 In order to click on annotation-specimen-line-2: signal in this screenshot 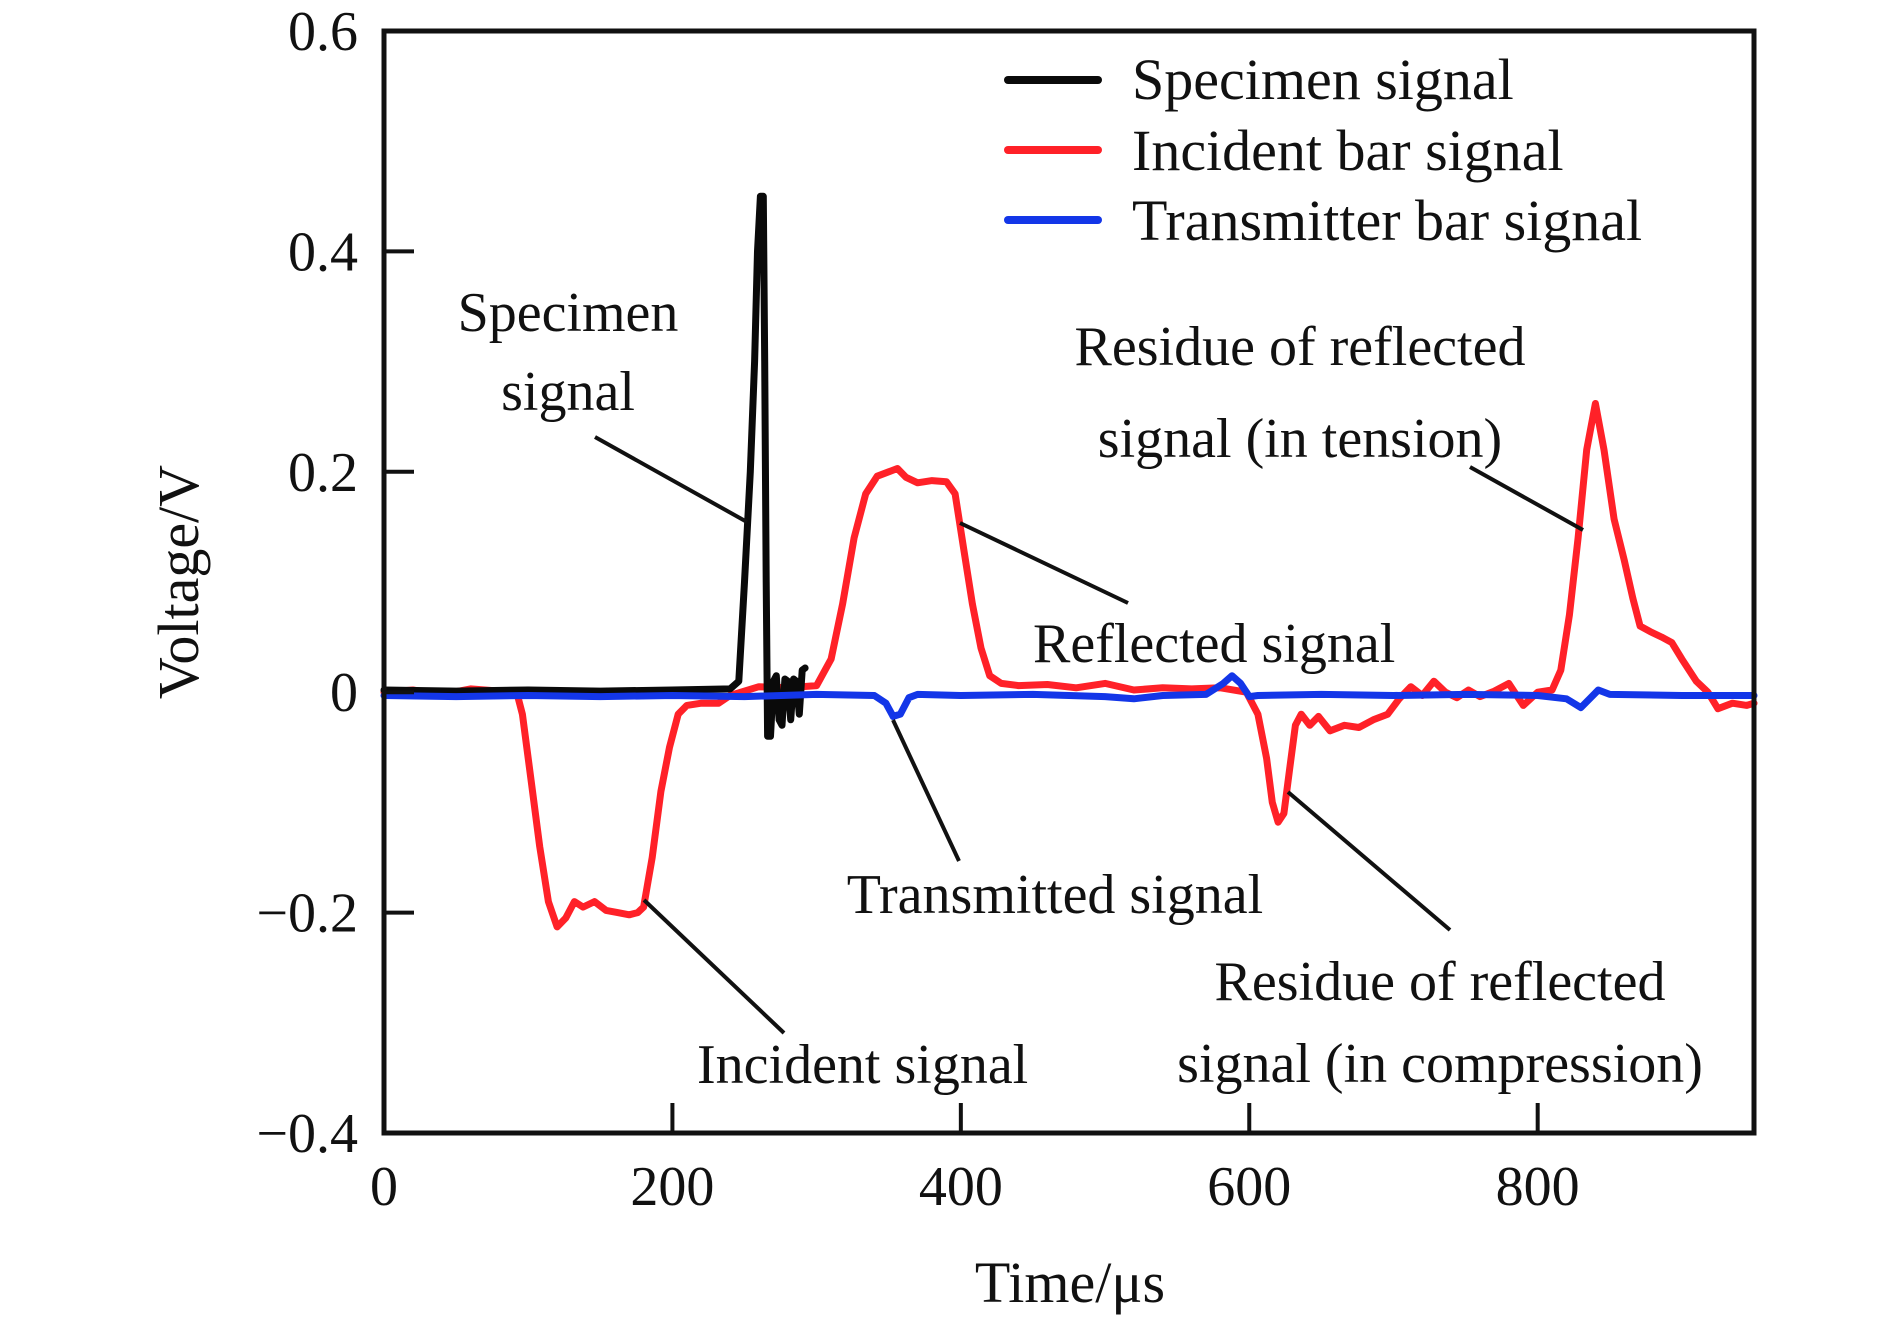, I will do `click(568, 392)`.